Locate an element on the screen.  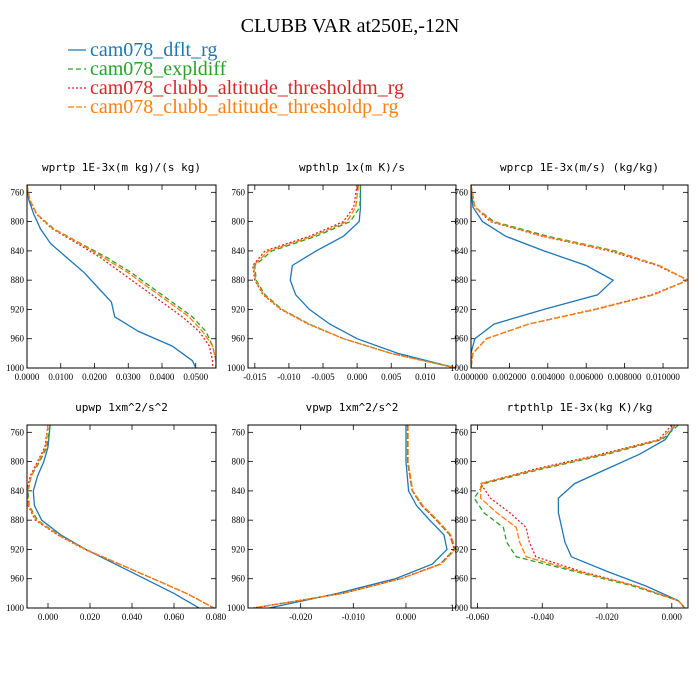
legend-label: cam078_dflt_rg is located at coordinates (153, 50).